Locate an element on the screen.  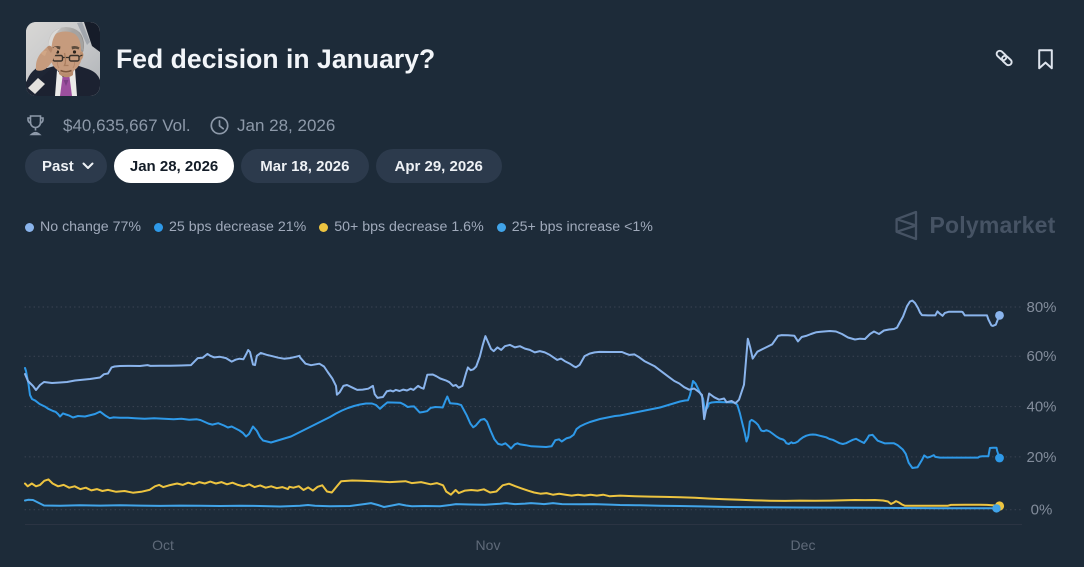
svg-text: 20% is located at coordinates (1041, 457).